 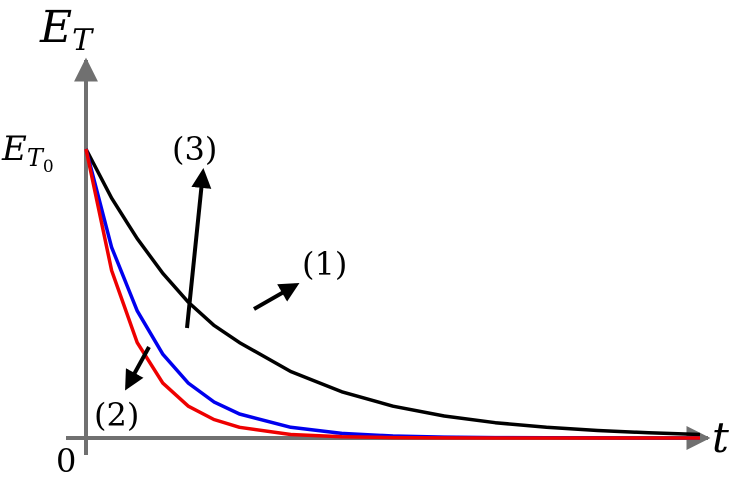 I want to click on series-label-1: (1), so click(x=324, y=264).